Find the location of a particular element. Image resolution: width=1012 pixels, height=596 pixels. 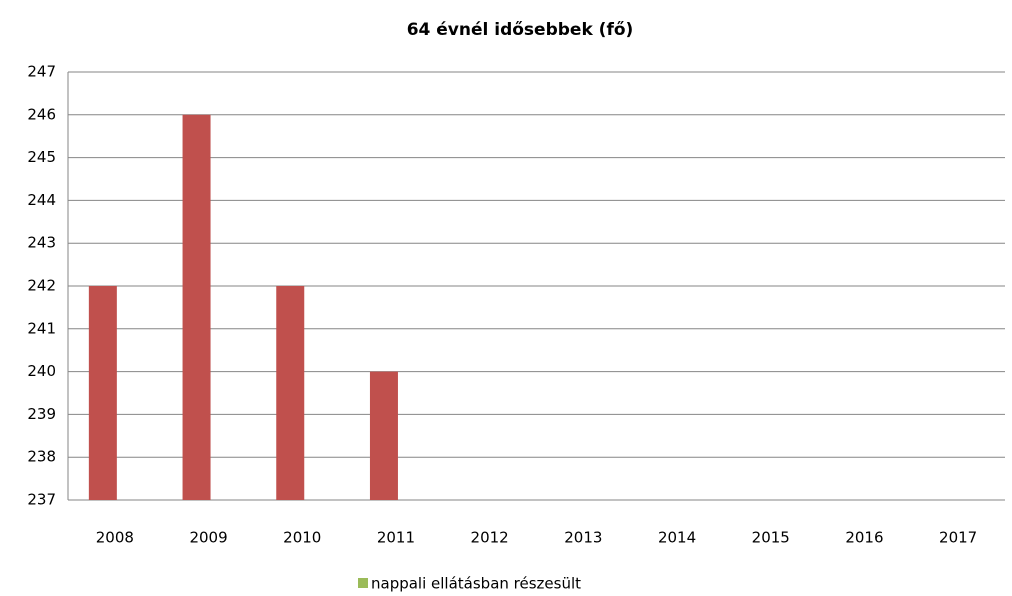

y-tick-label: 246 is located at coordinates (41, 114).